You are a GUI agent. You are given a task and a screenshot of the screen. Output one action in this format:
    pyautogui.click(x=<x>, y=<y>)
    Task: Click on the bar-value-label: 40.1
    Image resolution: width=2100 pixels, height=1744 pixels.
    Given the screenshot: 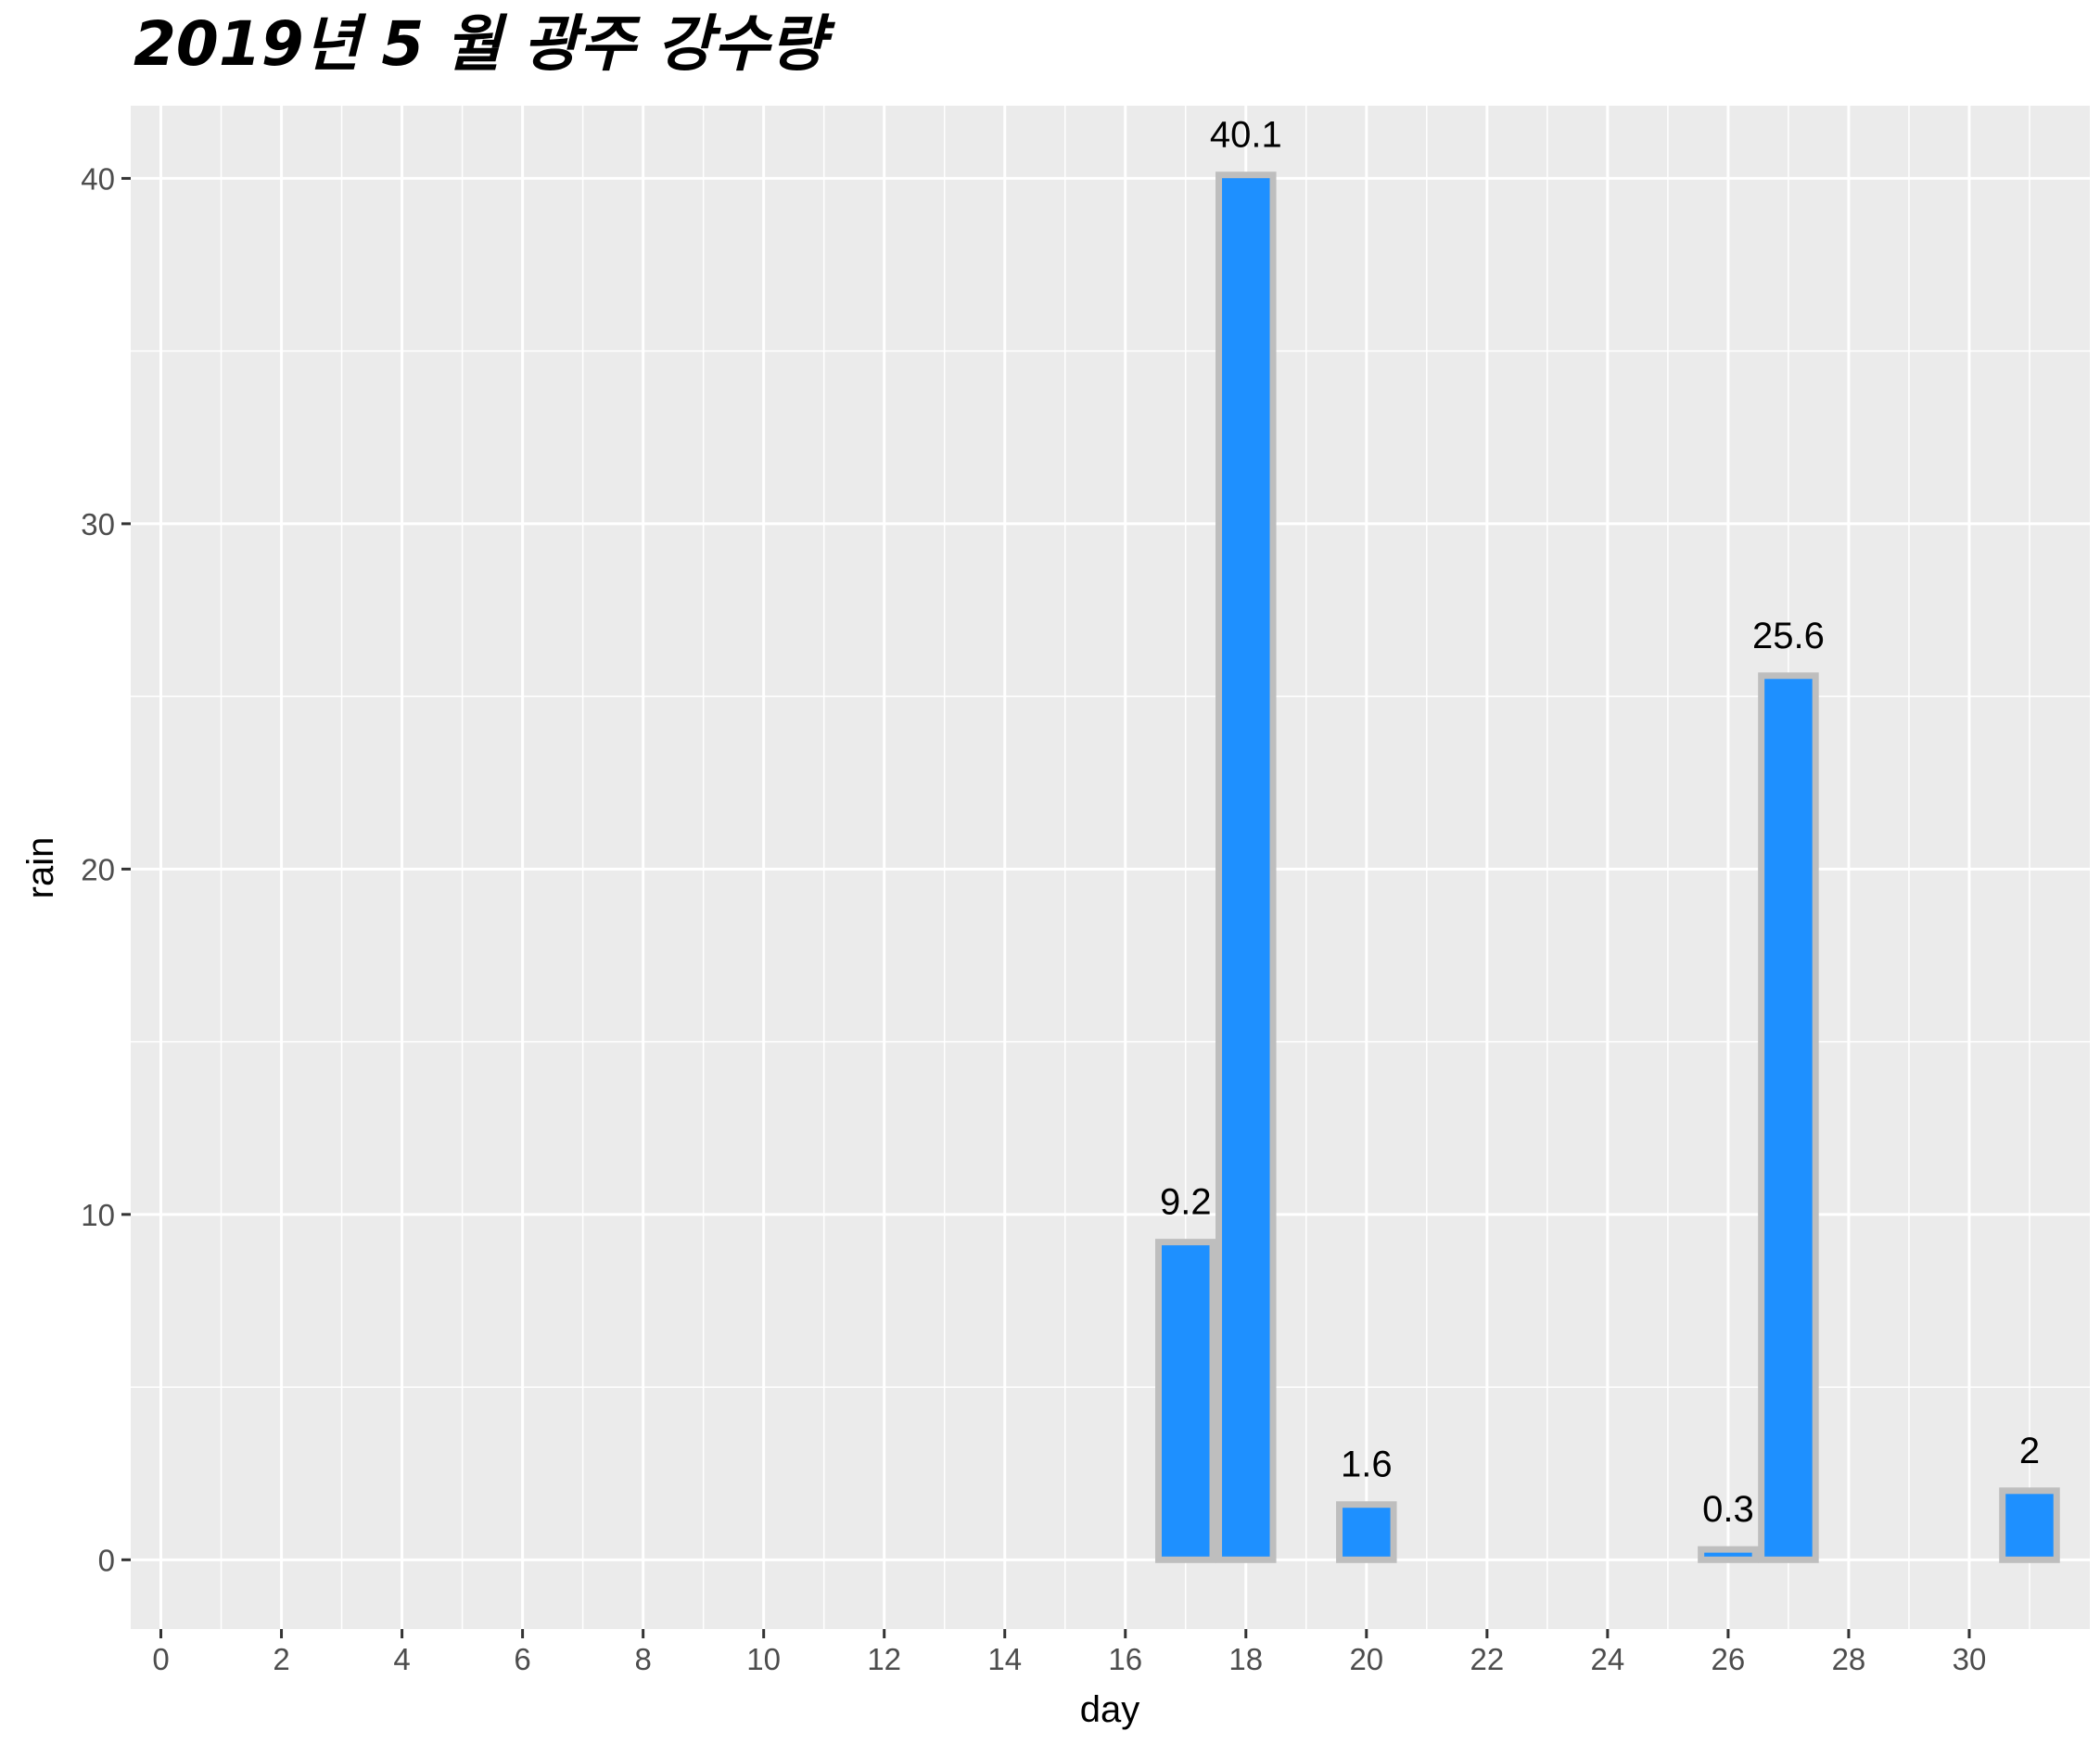 What is the action you would take?
    pyautogui.click(x=1246, y=135)
    